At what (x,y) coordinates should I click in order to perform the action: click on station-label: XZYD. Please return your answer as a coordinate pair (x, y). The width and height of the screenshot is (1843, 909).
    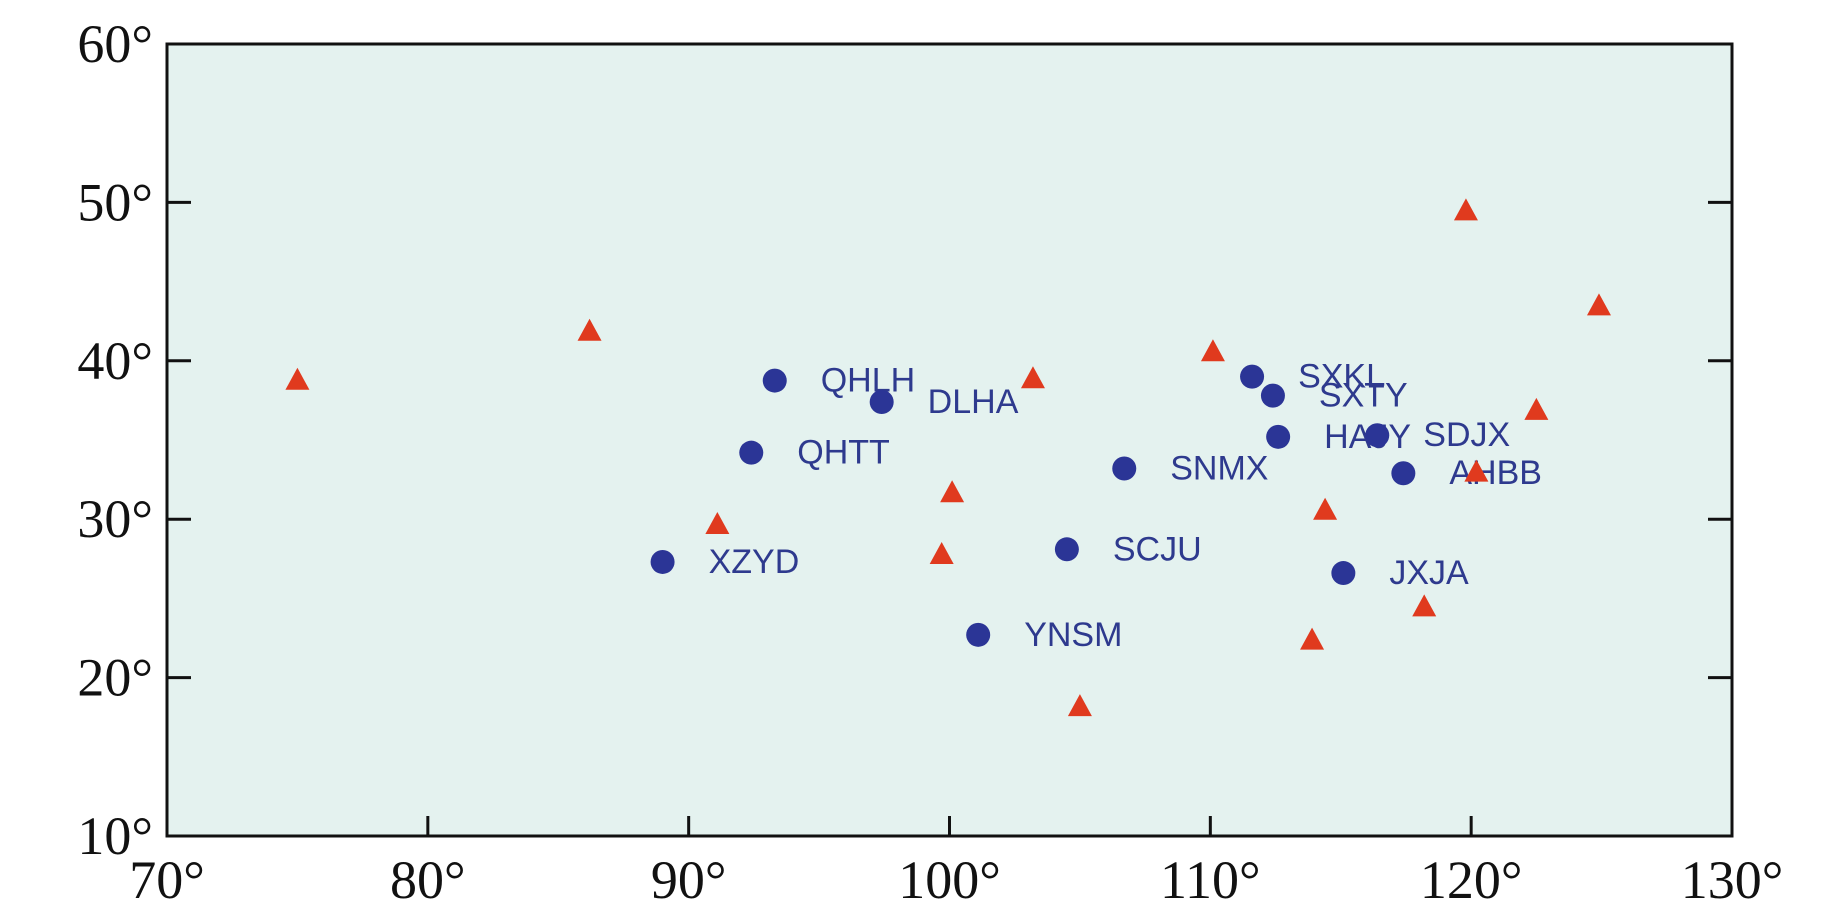
    Looking at the image, I should click on (754, 562).